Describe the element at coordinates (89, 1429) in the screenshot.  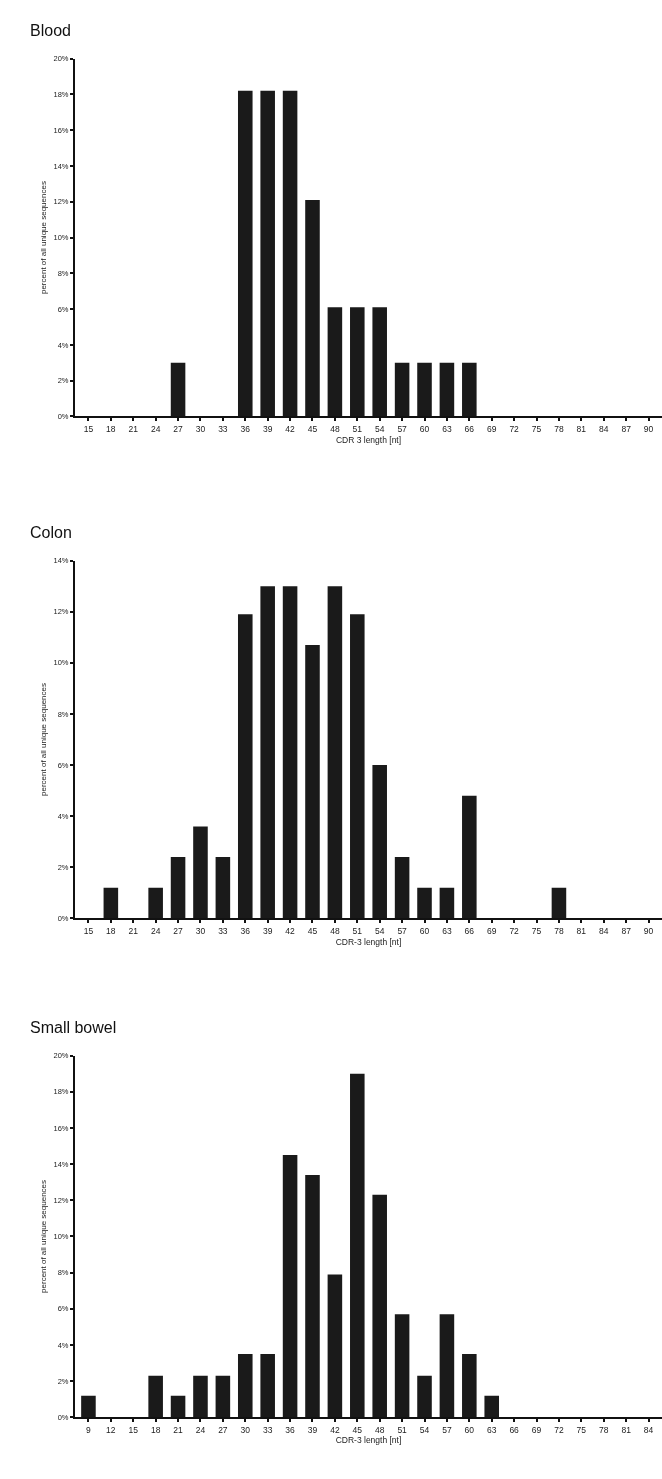
I see `x-tick-label: 9` at that location.